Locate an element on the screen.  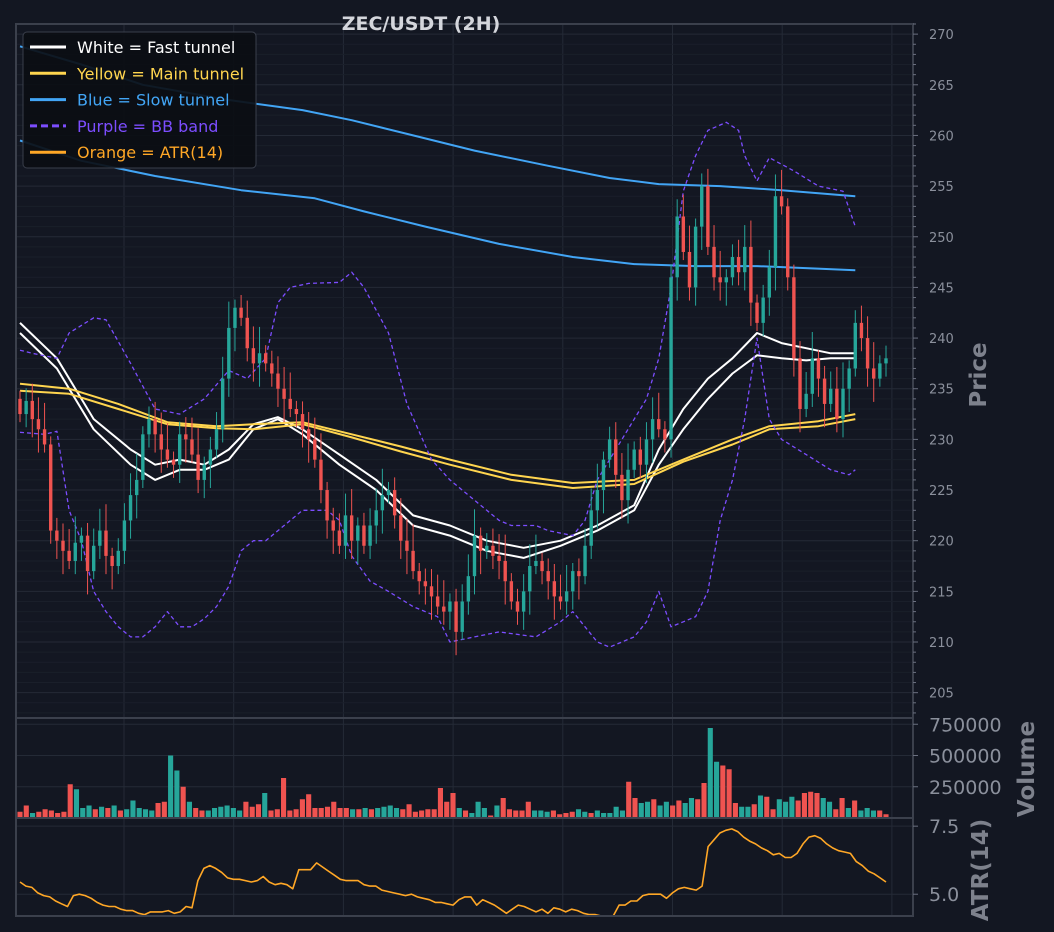
atr-axis-label: ATR(14) is located at coordinates (981, 870).